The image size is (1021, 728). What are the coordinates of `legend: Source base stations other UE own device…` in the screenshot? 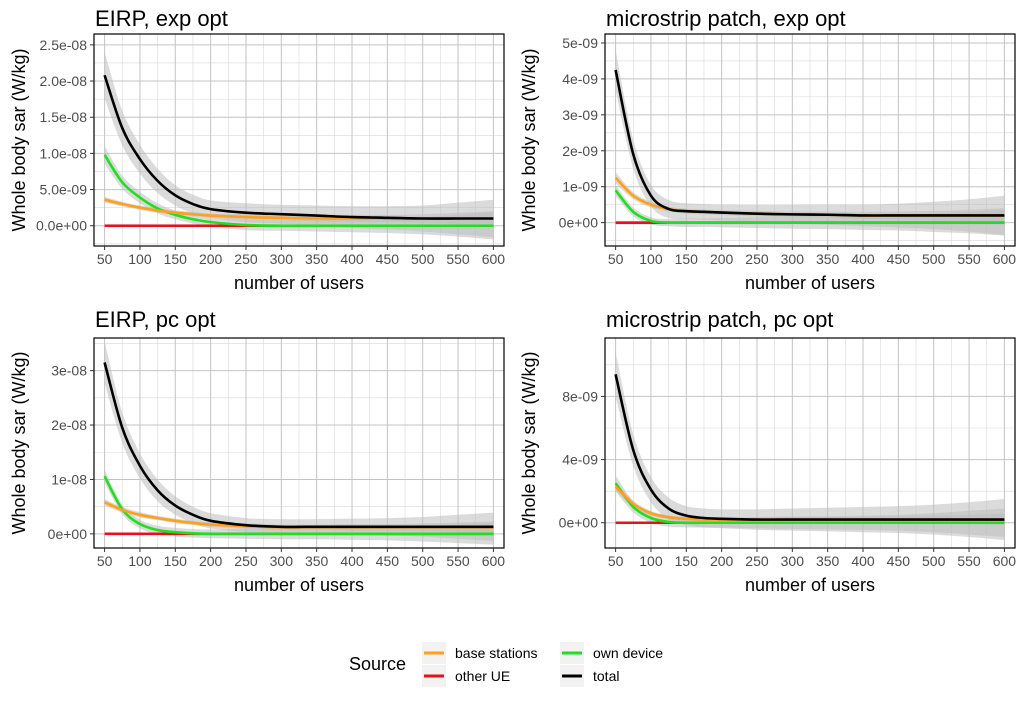 It's located at (506, 664).